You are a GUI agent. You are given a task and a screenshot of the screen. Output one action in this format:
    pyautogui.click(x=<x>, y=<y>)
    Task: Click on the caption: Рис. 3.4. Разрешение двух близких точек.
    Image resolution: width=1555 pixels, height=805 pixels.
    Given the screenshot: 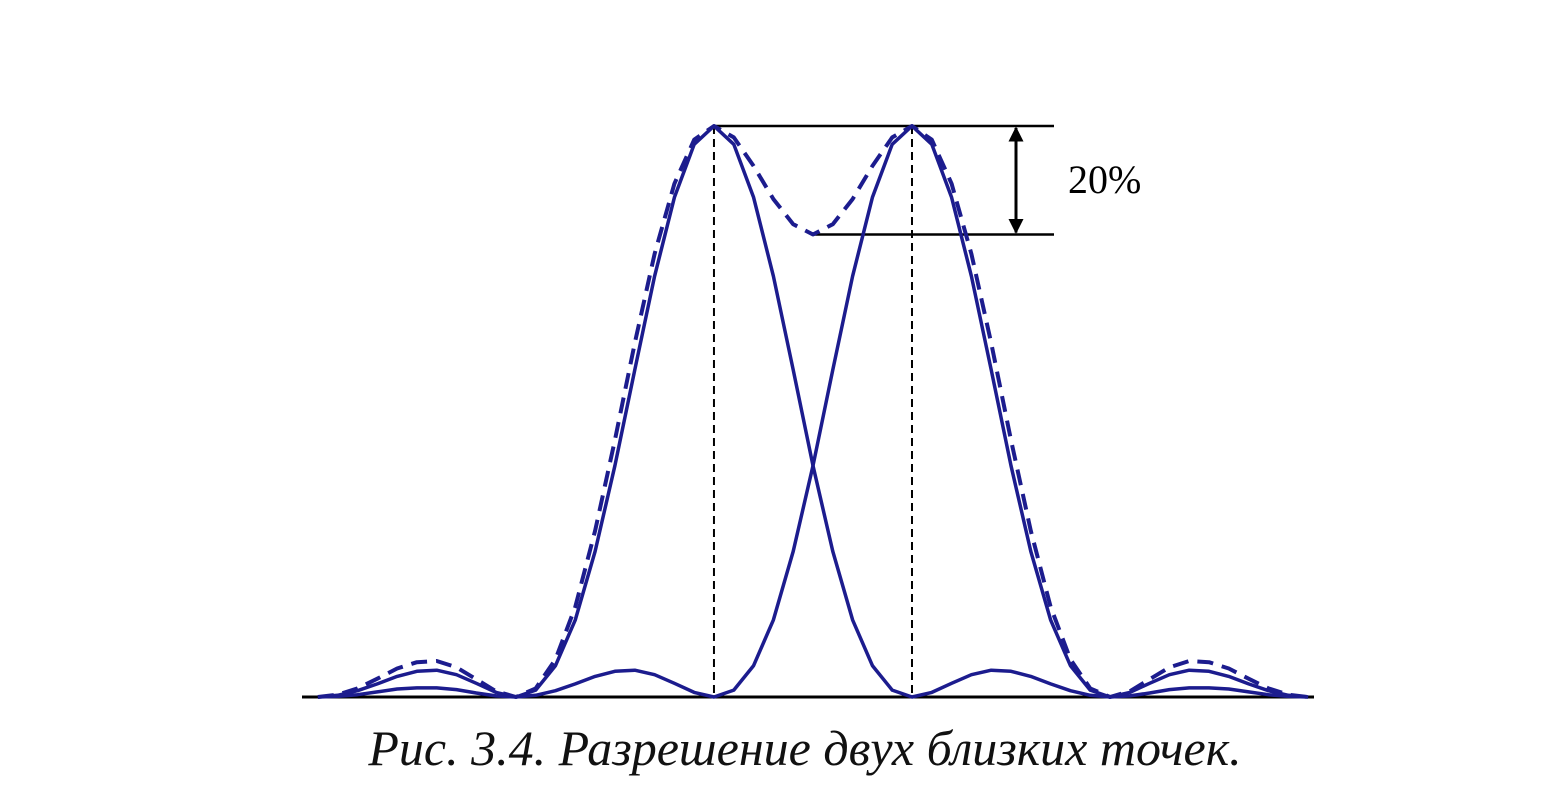 What is the action you would take?
    pyautogui.click(x=804, y=748)
    